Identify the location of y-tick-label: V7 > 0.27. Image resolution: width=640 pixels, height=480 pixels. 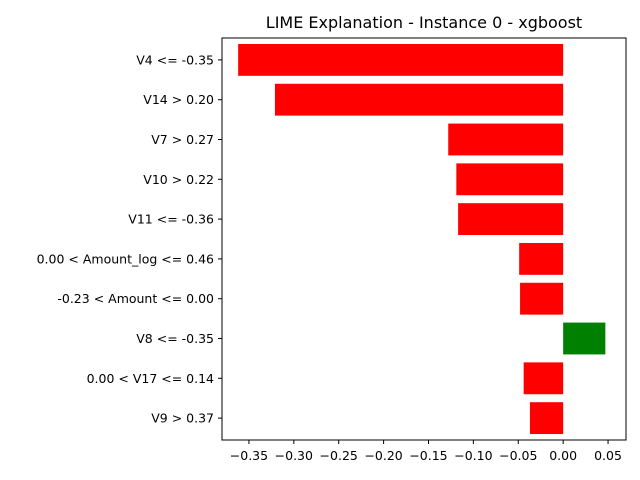
(182, 139).